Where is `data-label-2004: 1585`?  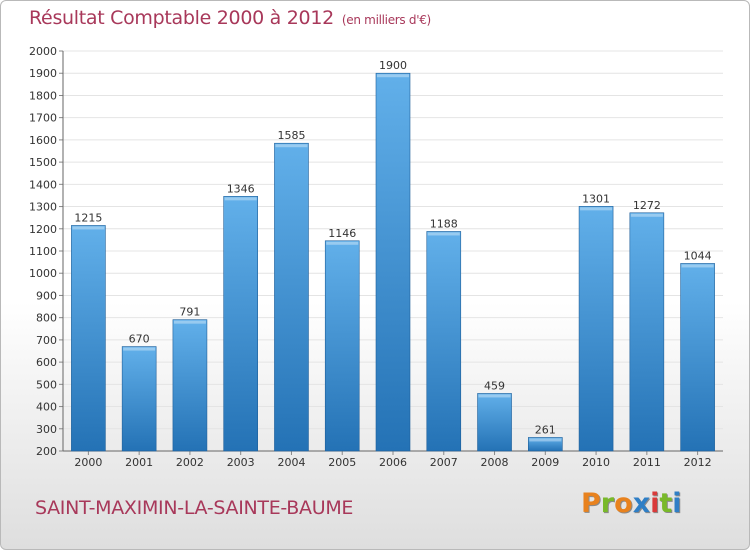 data-label-2004: 1585 is located at coordinates (291, 135).